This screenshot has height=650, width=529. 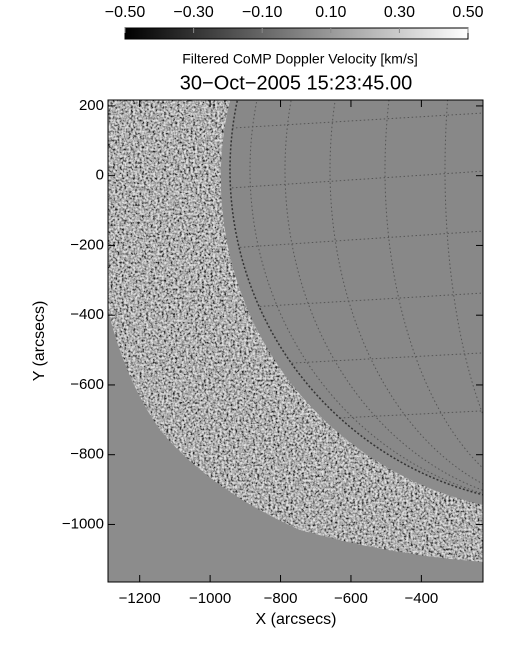 What do you see at coordinates (140, 598) in the screenshot?
I see `x-tick-label: −1200` at bounding box center [140, 598].